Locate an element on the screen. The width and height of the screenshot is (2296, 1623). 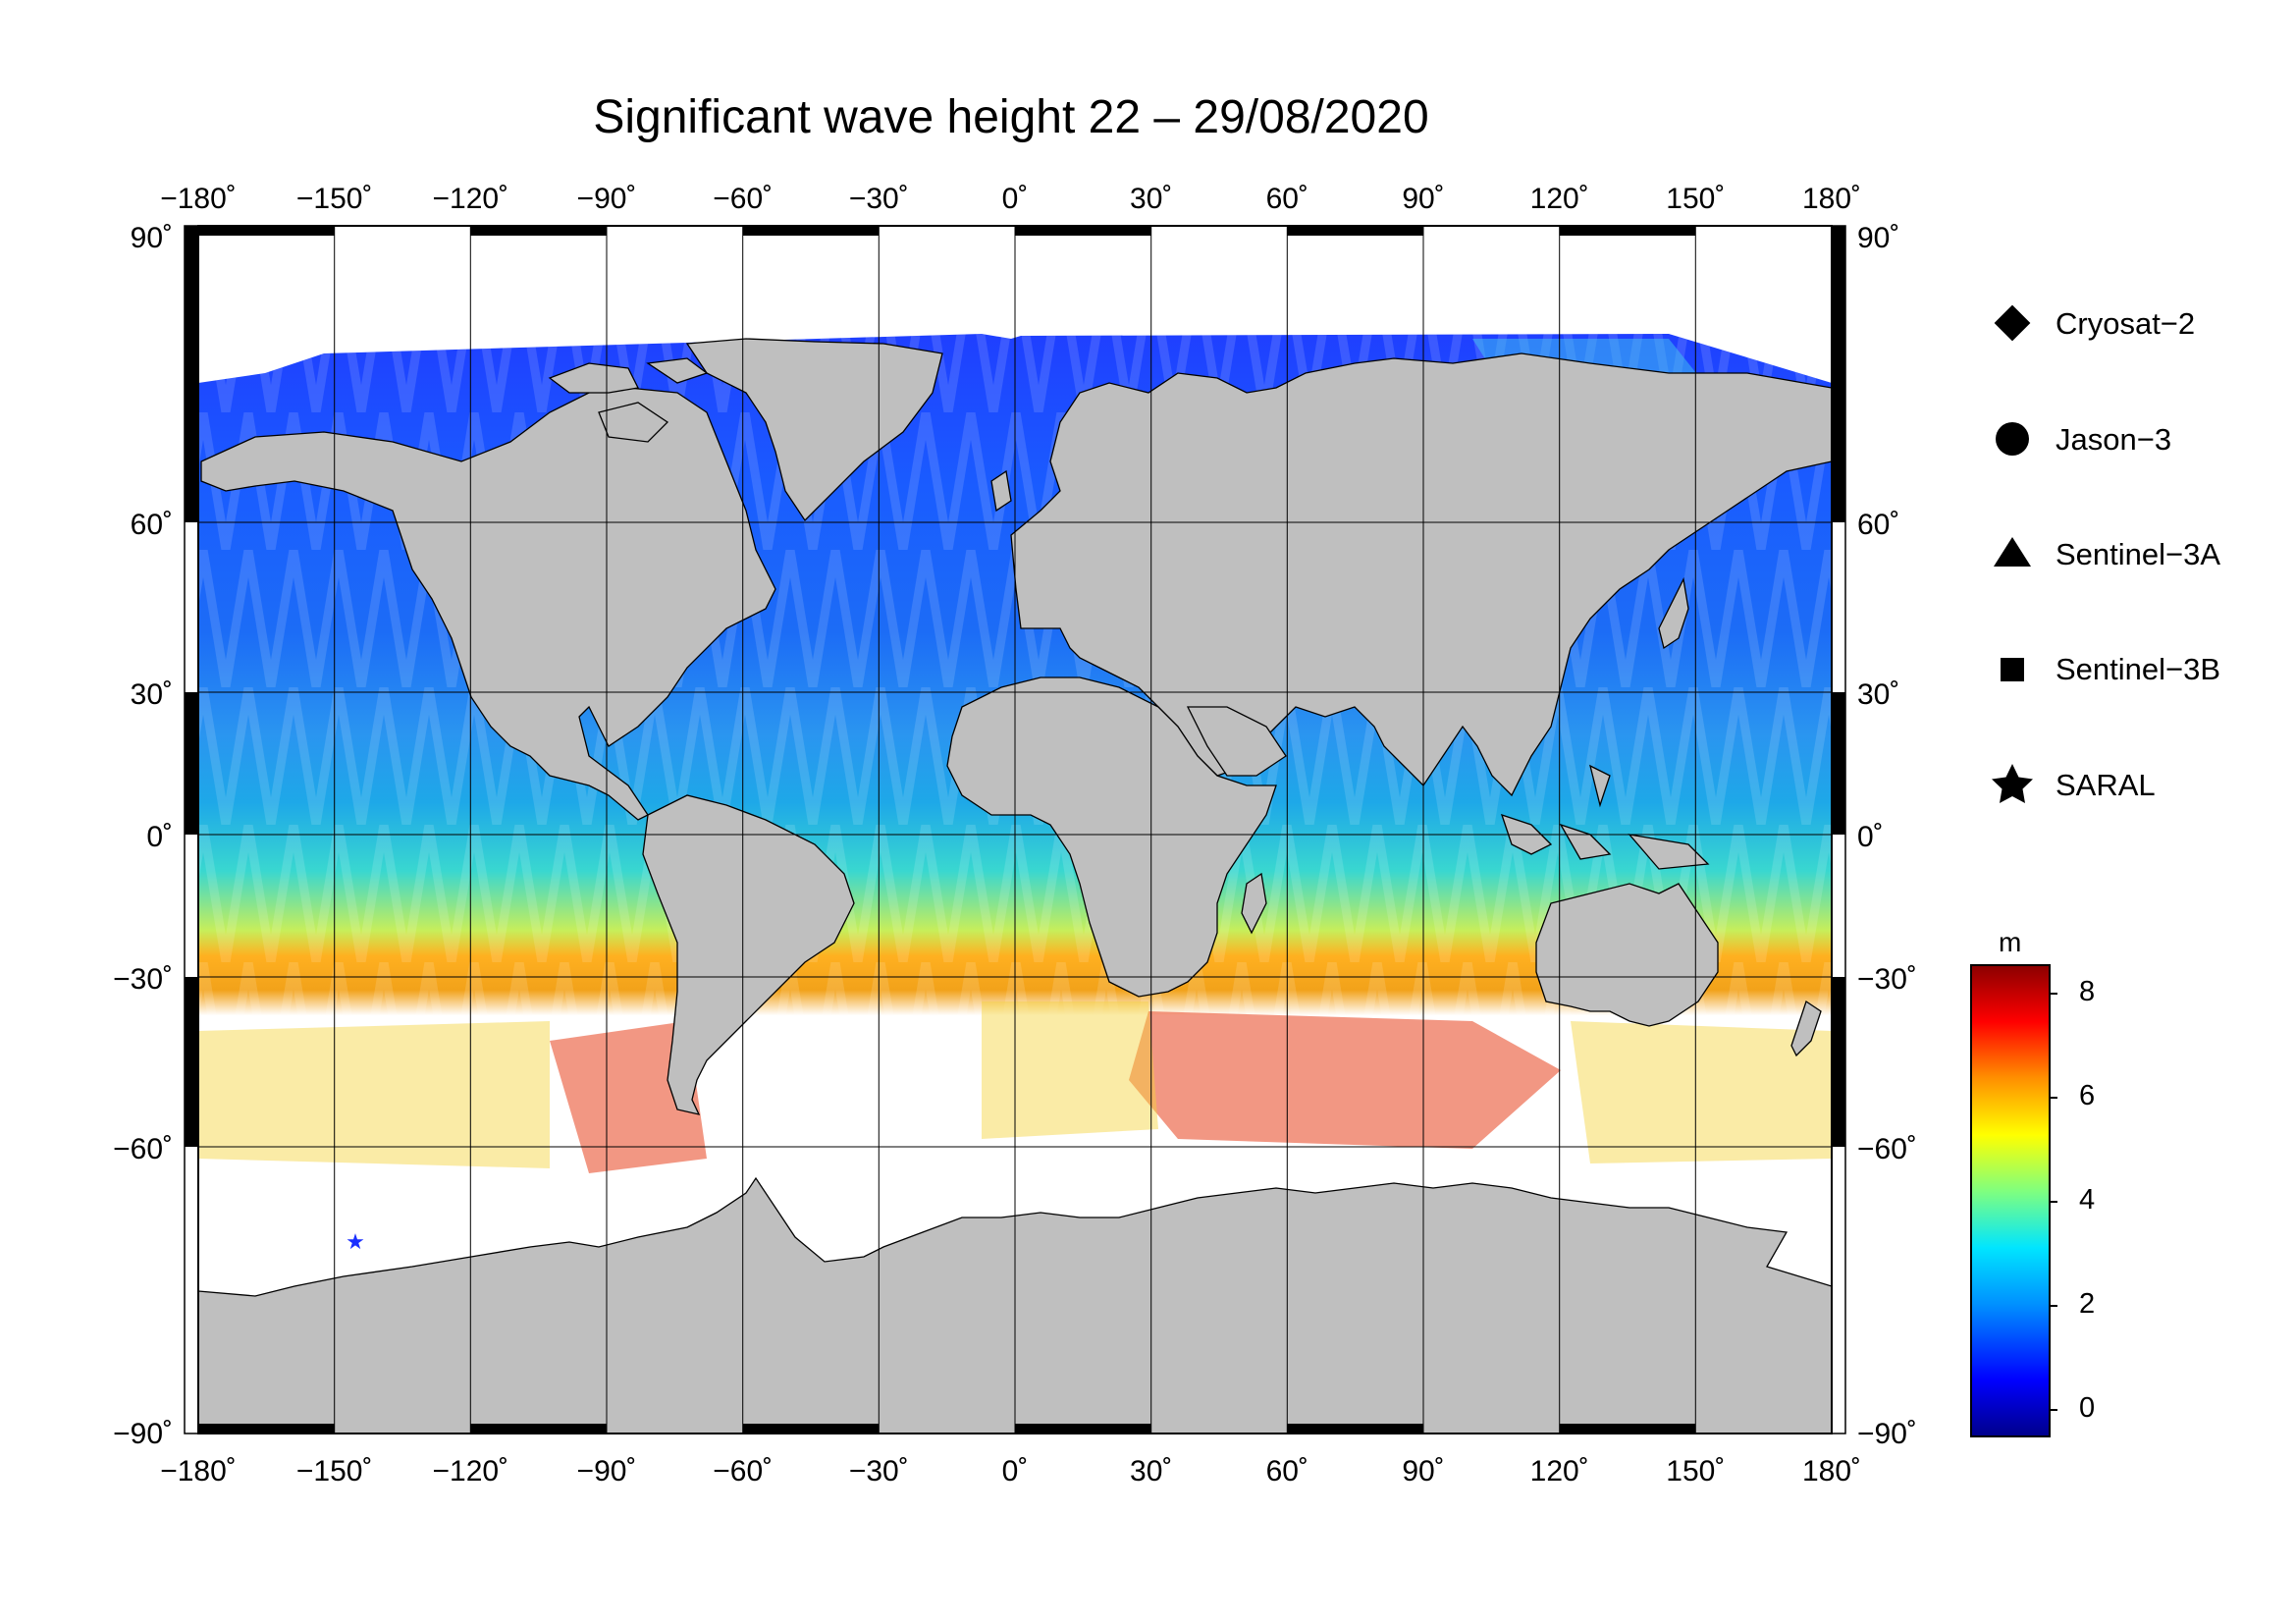
colorbar-unit-label: m is located at coordinates (2010, 942).